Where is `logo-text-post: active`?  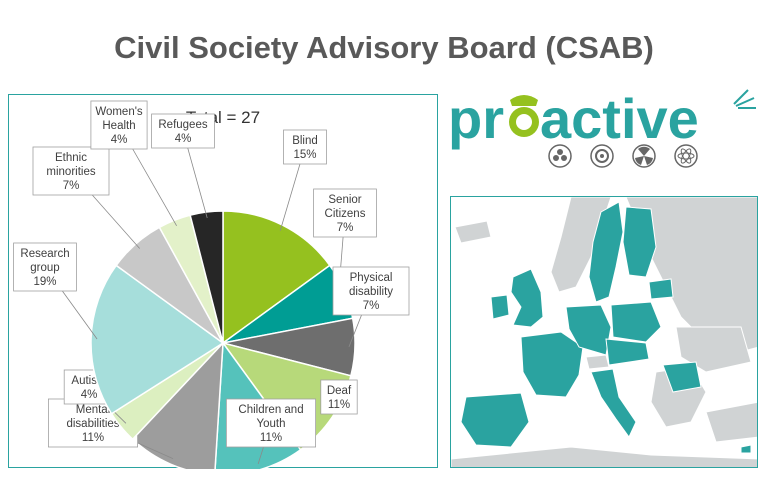
logo-text-post: active is located at coordinates (619, 118).